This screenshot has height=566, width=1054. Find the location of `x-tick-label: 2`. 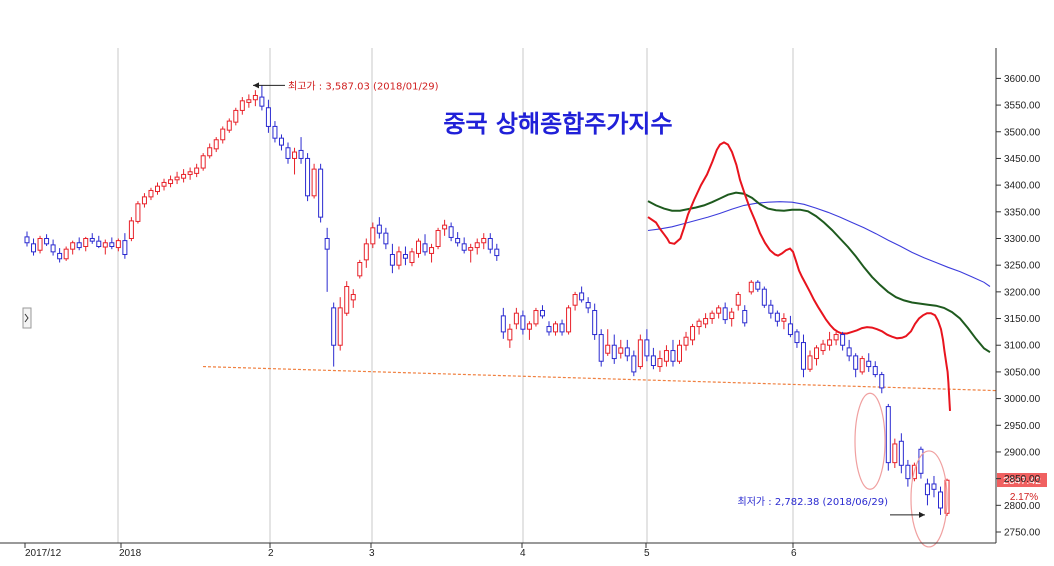

x-tick-label: 2 is located at coordinates (271, 553).